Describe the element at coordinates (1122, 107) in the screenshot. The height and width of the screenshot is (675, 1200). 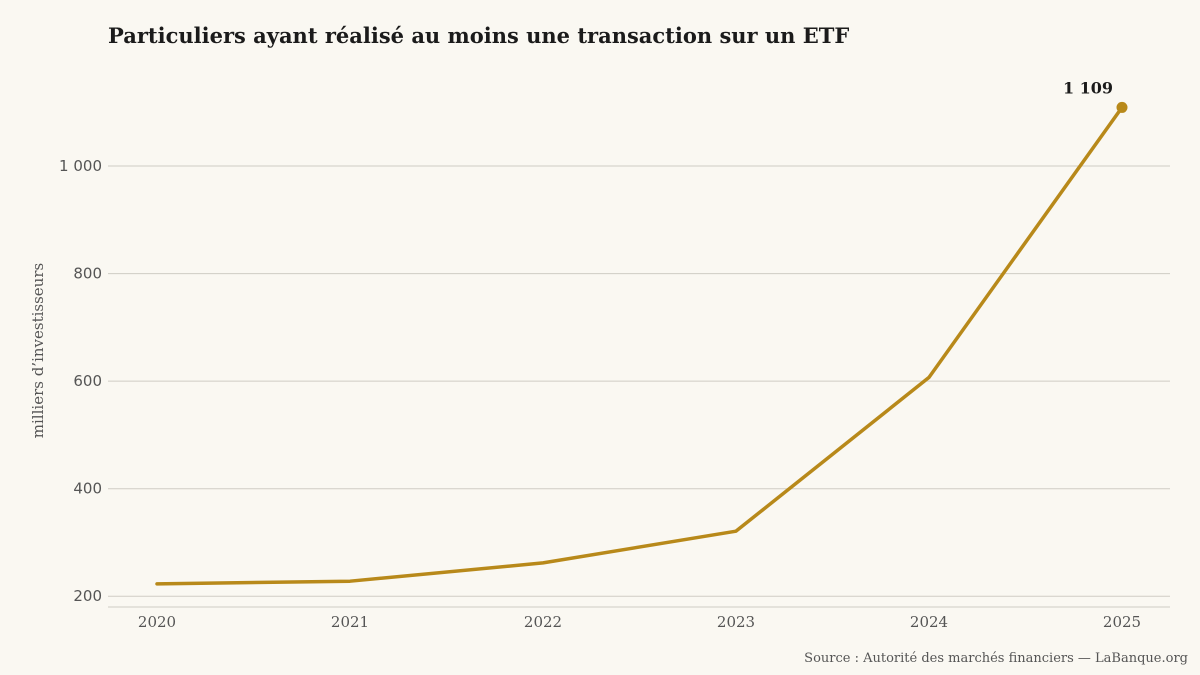
I see `end-point-marker` at that location.